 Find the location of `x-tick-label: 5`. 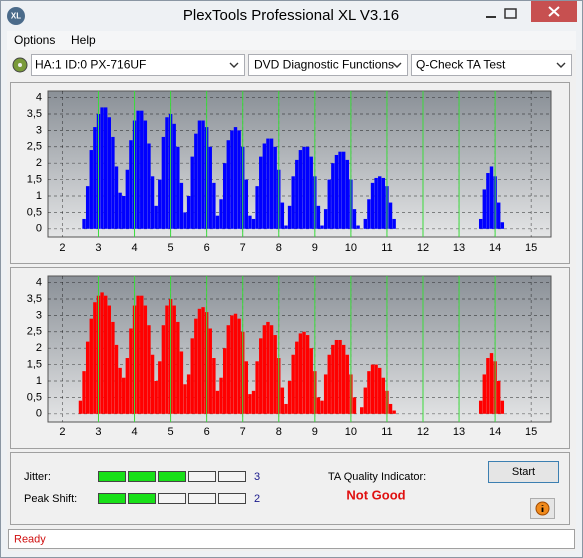

x-tick-label: 5 is located at coordinates (171, 432).